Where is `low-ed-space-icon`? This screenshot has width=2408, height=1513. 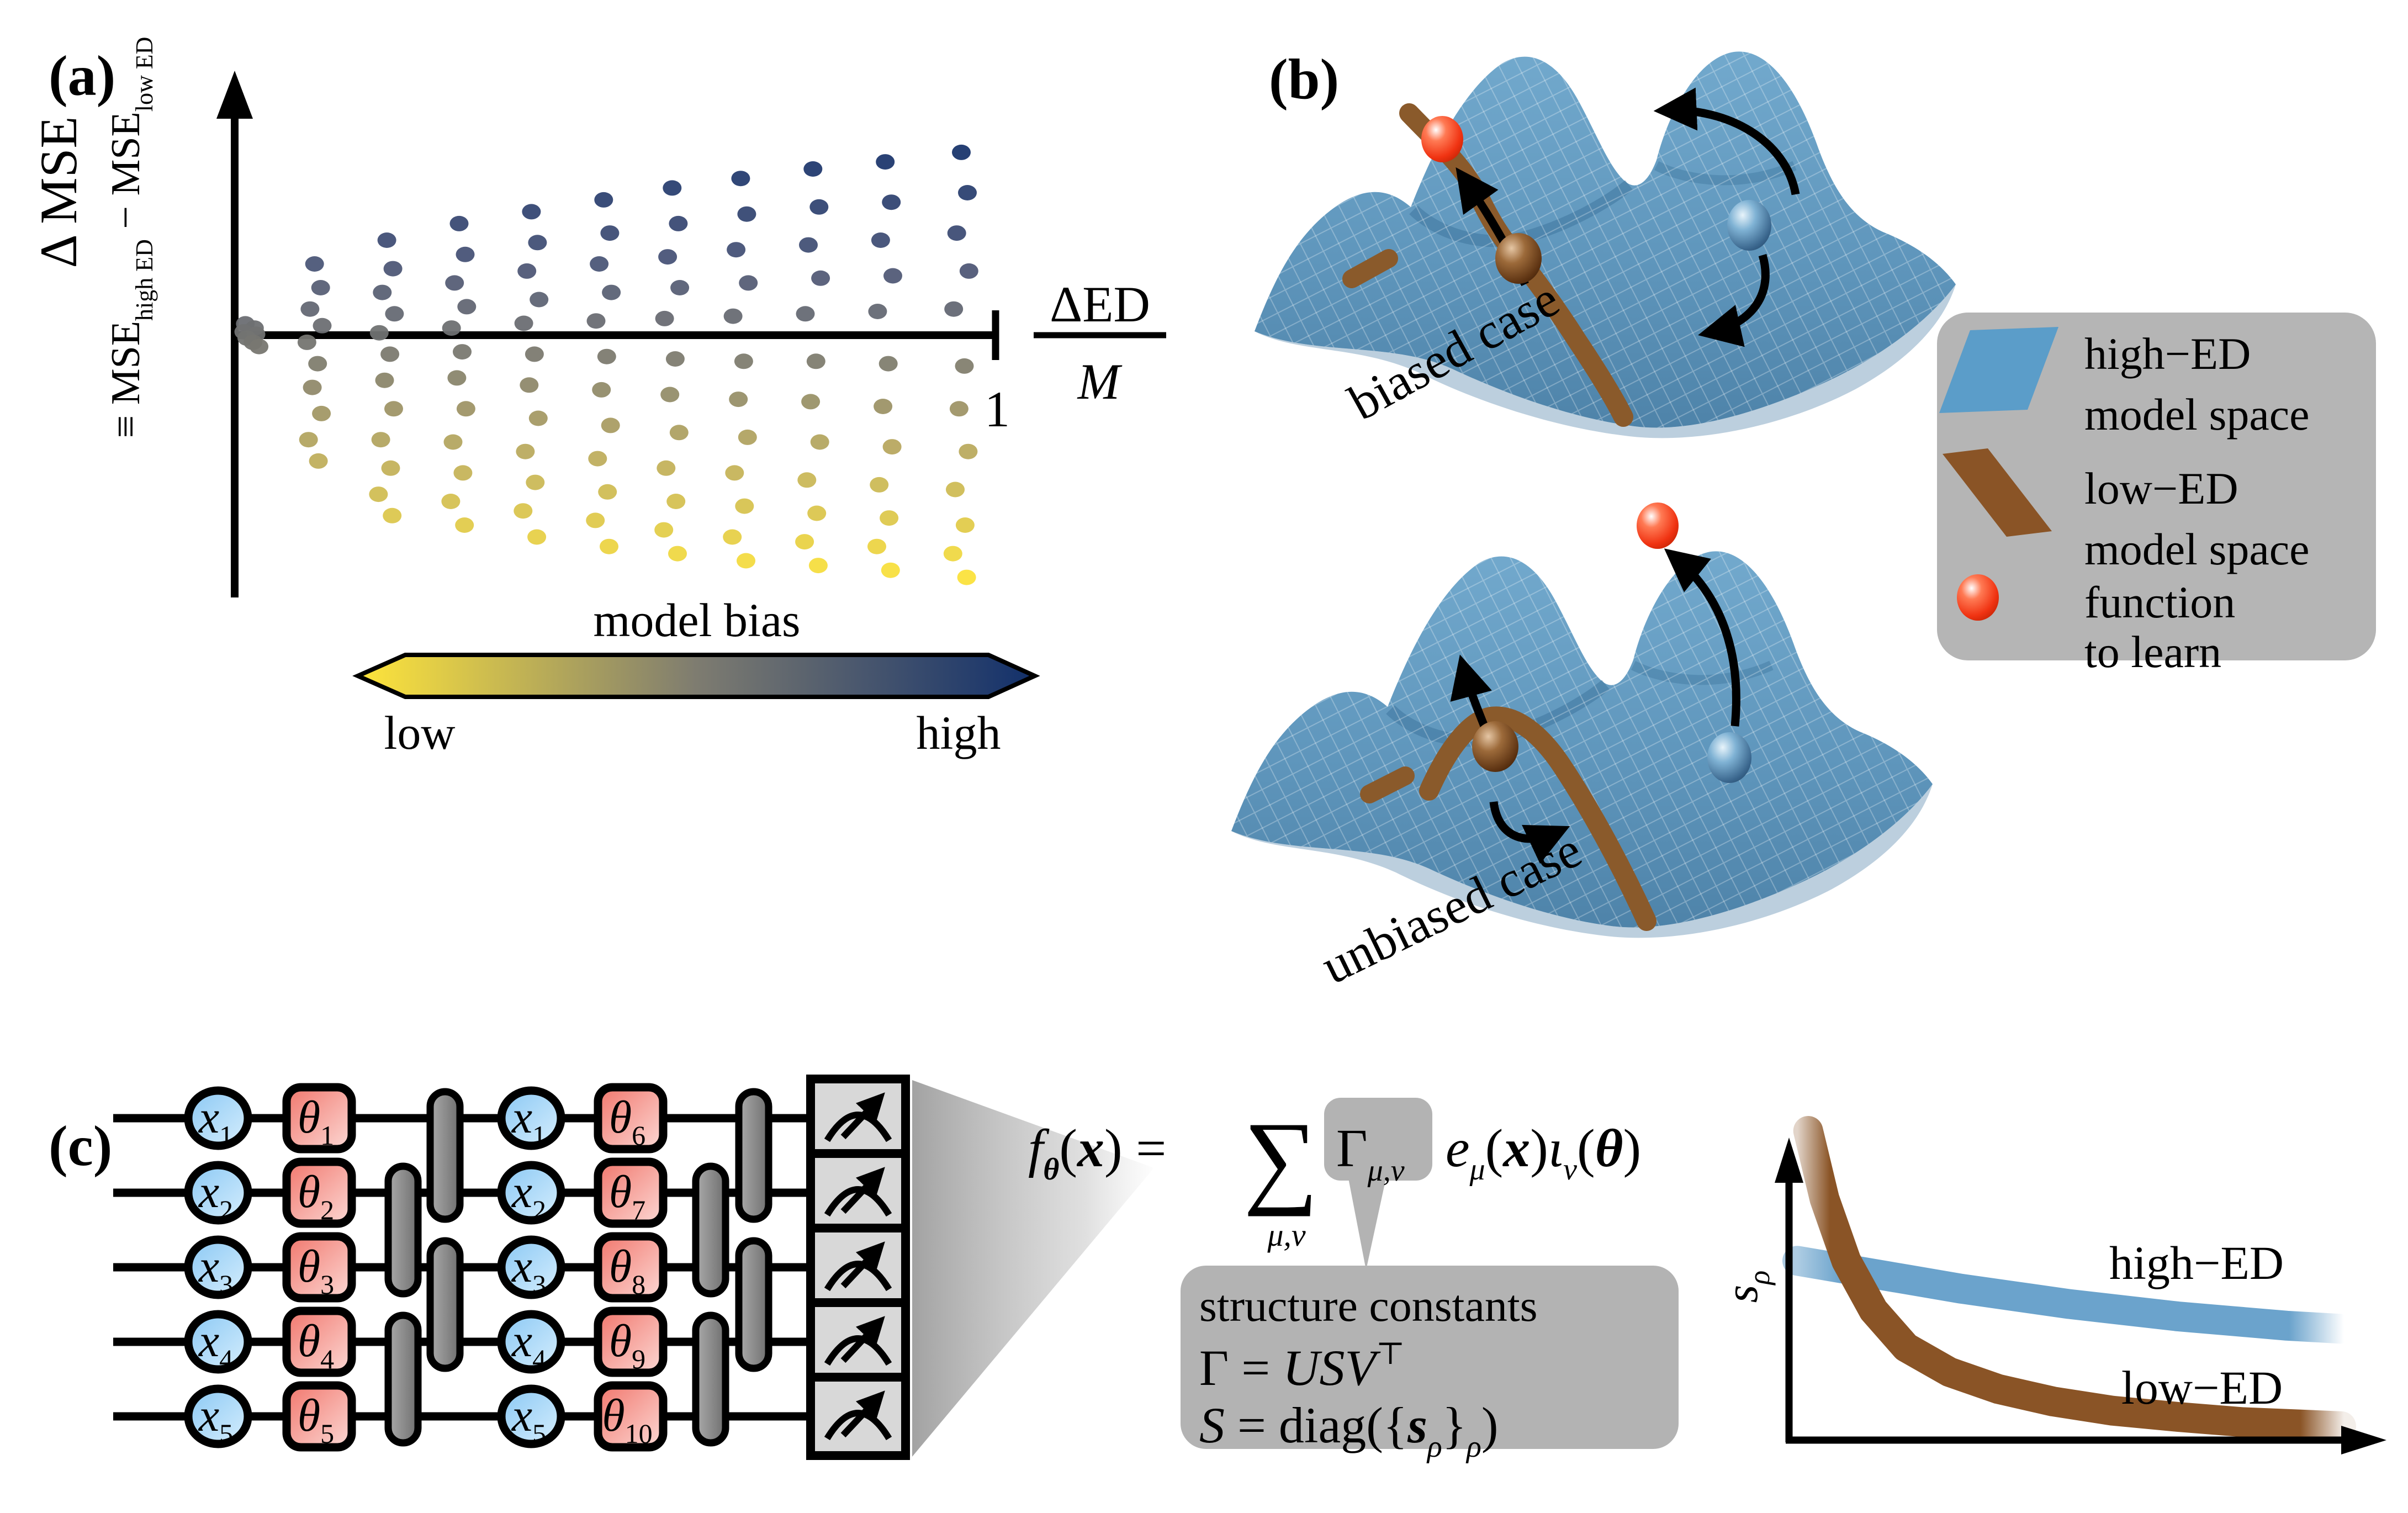 low-ed-space-icon is located at coordinates (1997, 493).